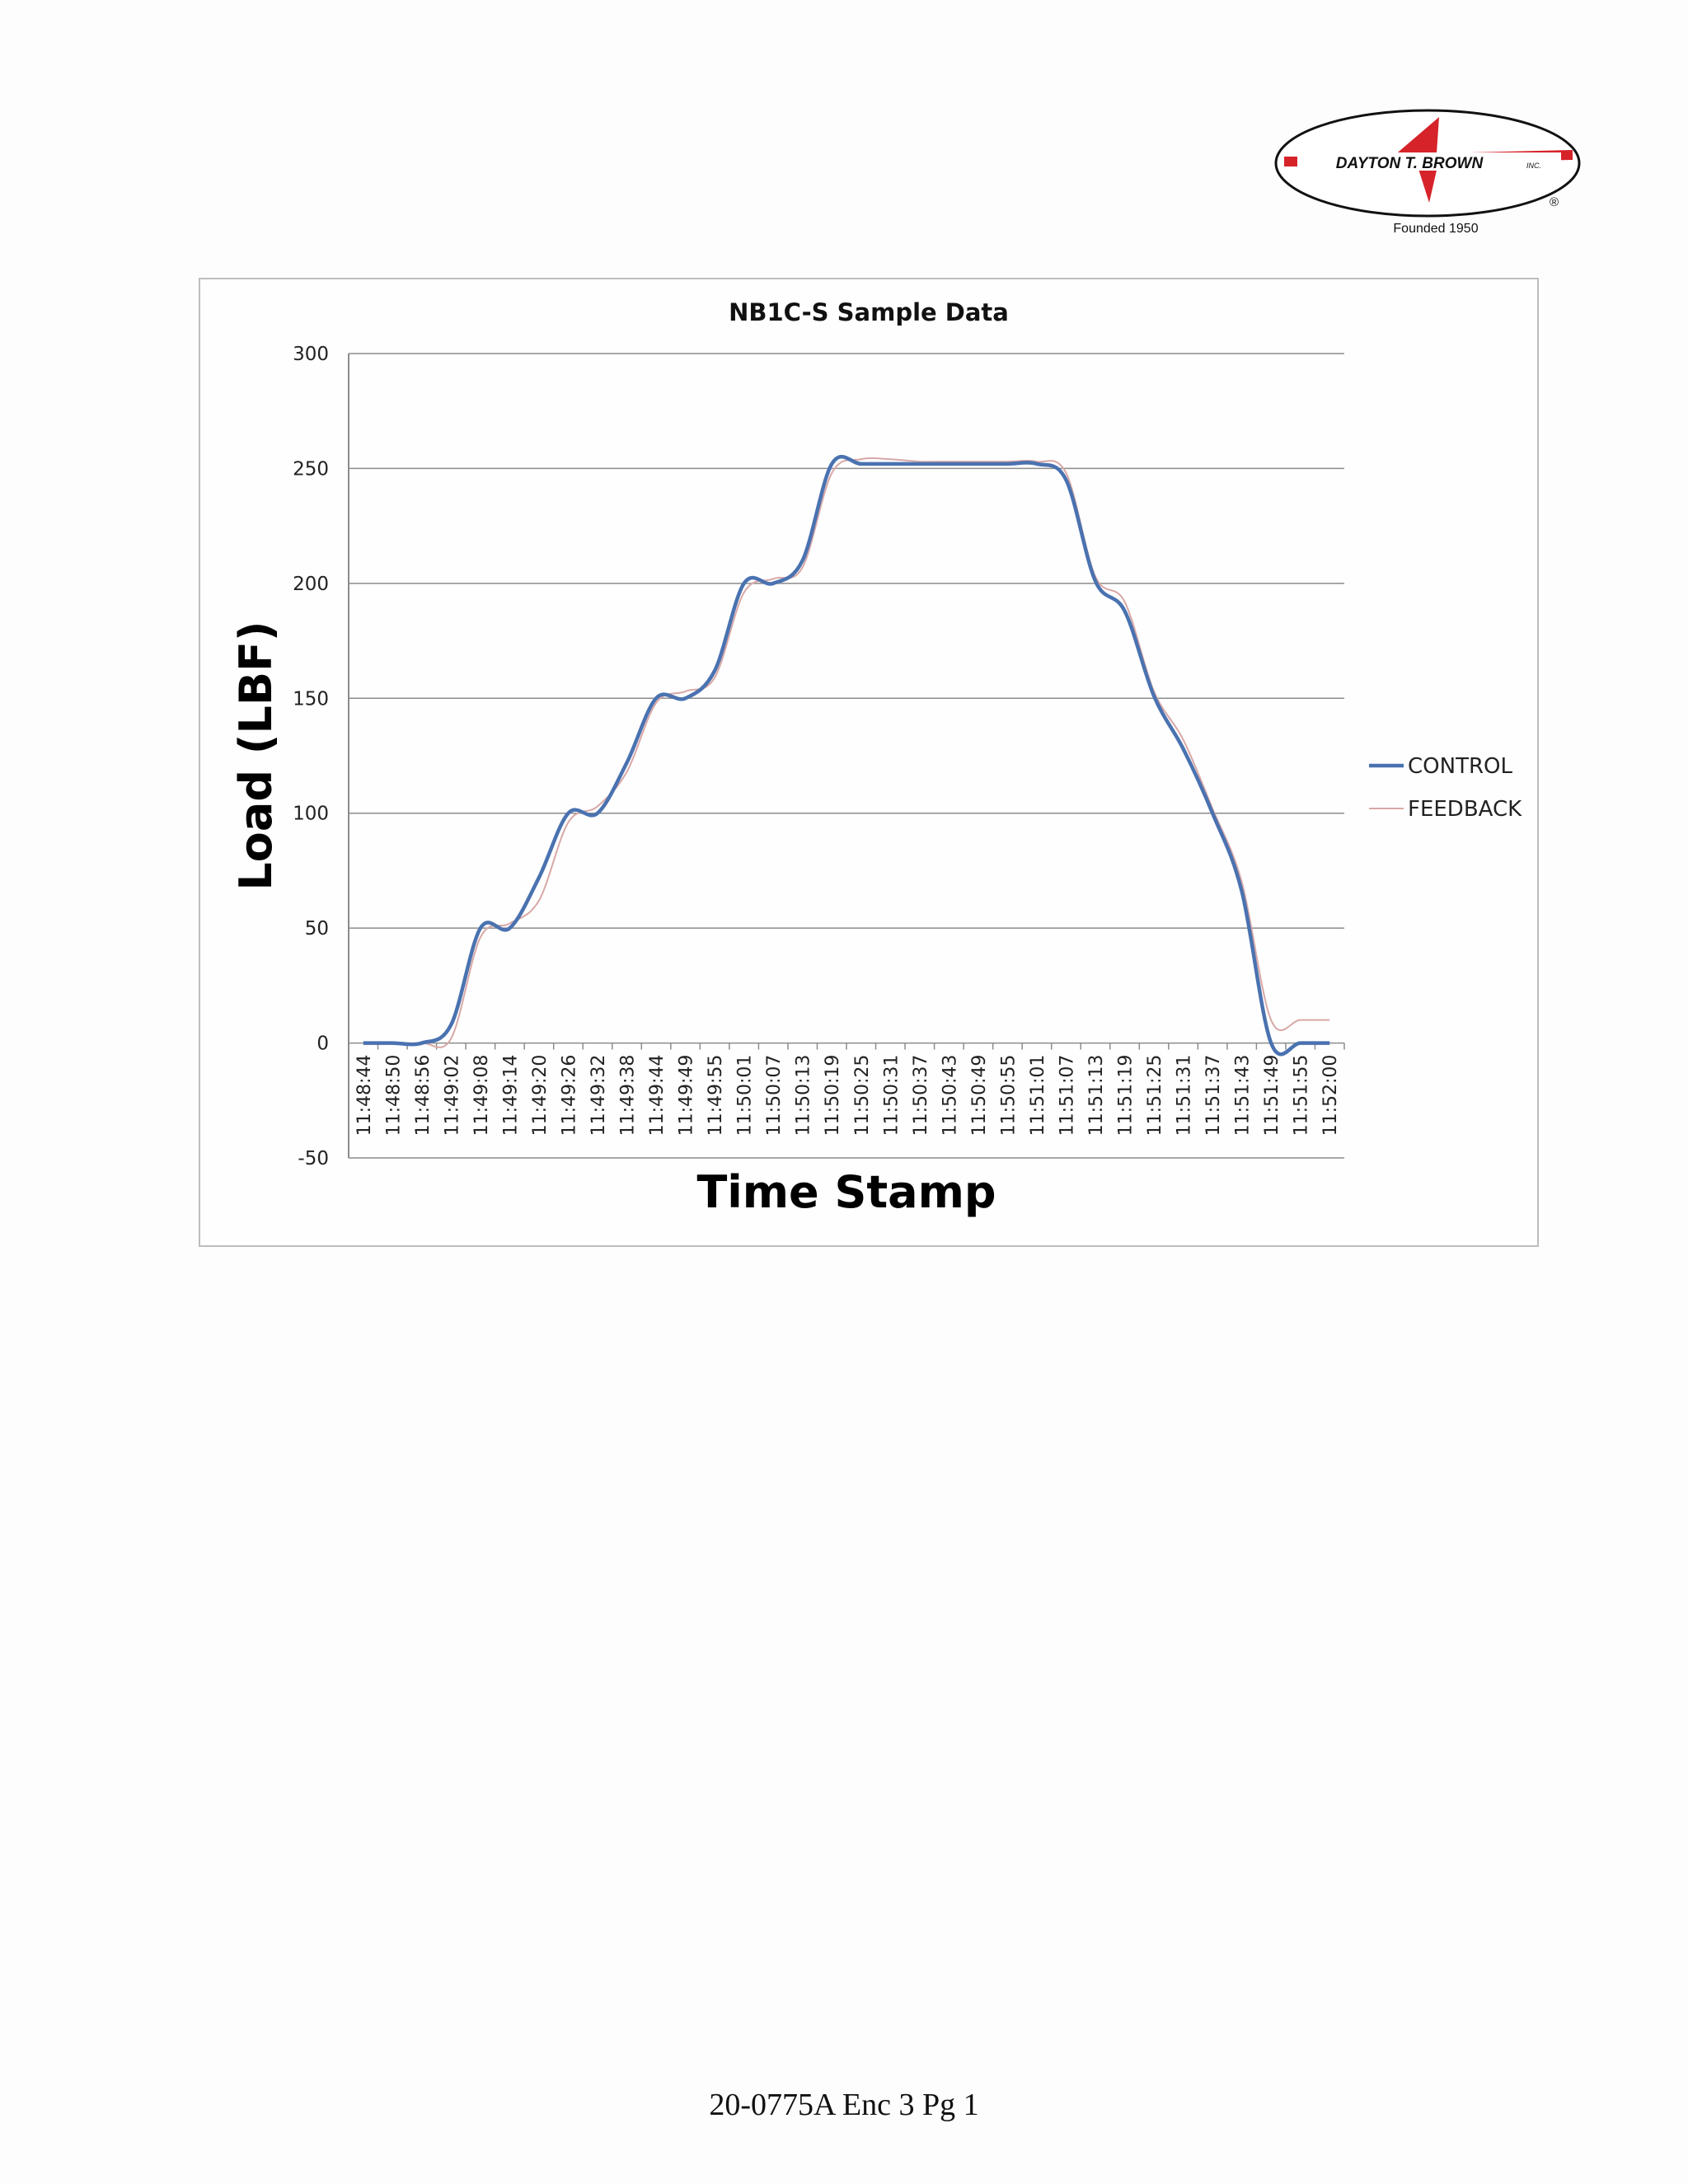 The image size is (1688, 2184). What do you see at coordinates (1155, 1096) in the screenshot?
I see `x-tick-label: 11:51:25` at bounding box center [1155, 1096].